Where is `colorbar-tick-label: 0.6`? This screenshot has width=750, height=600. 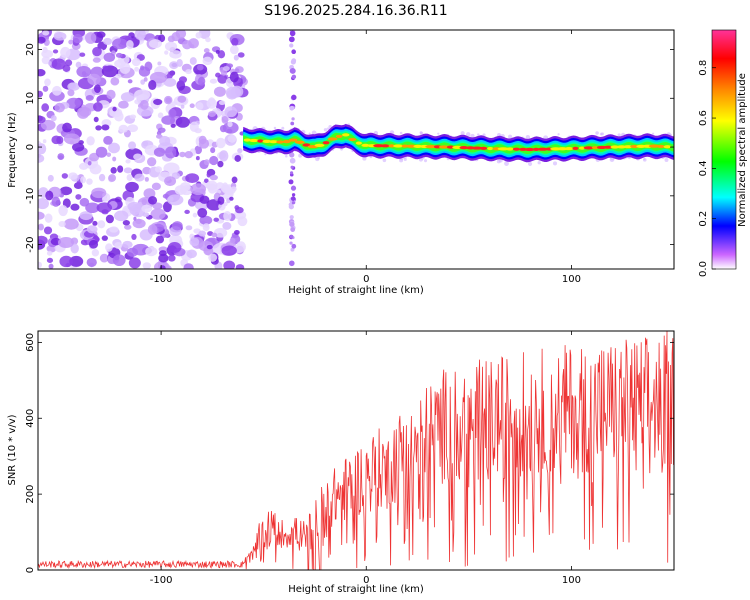
colorbar-tick-label: 0.6 is located at coordinates (703, 118).